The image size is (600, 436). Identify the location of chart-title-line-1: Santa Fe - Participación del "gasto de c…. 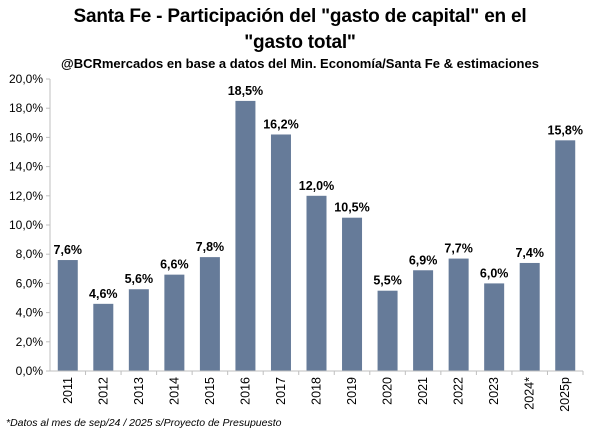
(300, 16).